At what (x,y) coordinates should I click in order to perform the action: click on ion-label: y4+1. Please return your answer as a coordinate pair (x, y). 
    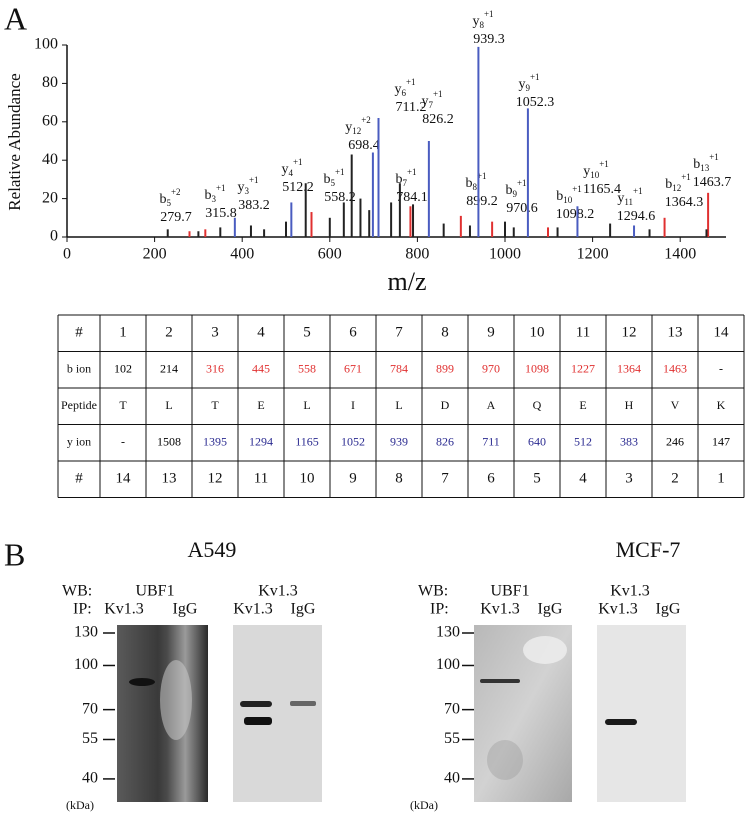
    Looking at the image, I should click on (291, 167).